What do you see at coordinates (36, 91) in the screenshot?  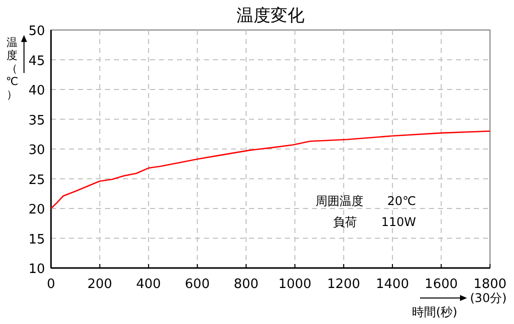 I see `y-tick-label: 40` at bounding box center [36, 91].